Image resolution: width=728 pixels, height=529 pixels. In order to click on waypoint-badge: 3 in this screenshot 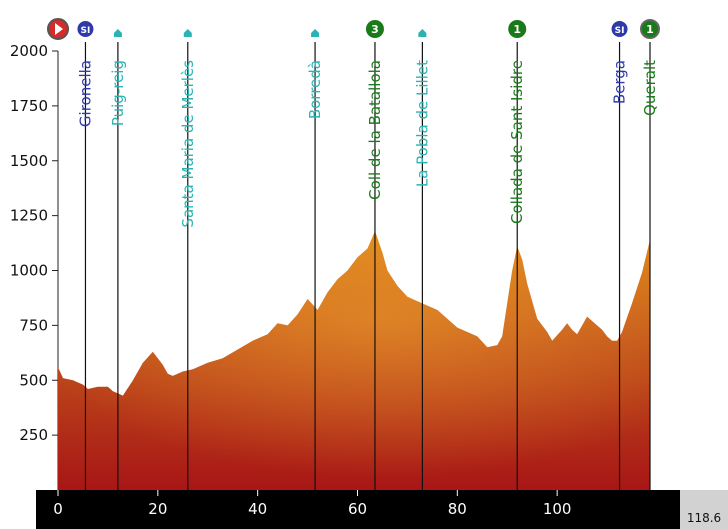, I will do `click(375, 29)`.